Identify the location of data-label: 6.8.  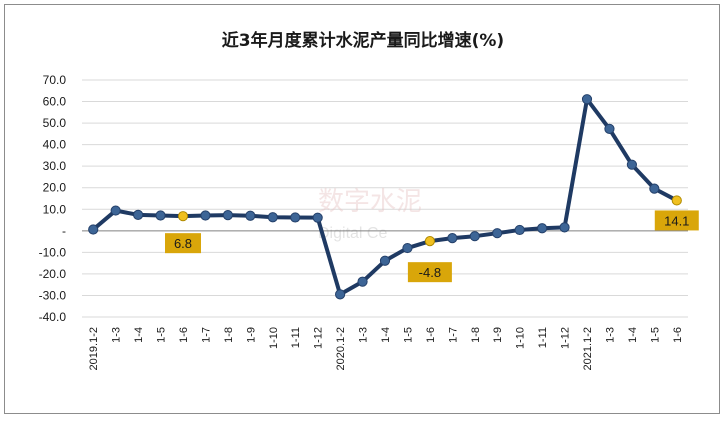
(183, 243).